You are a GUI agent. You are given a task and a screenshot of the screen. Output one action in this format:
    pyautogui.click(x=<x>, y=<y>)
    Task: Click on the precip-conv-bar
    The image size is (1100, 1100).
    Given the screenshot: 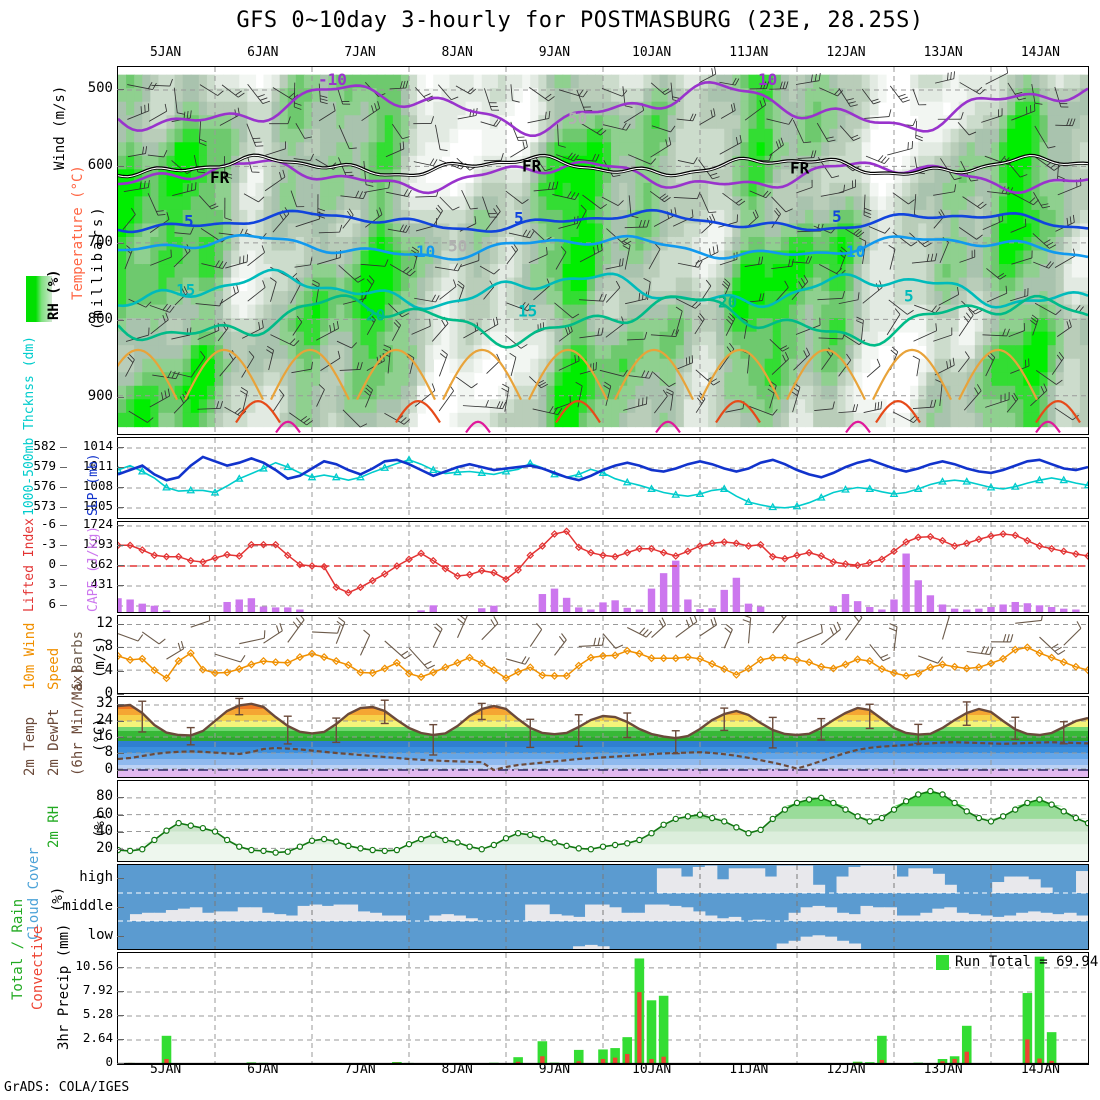 What is the action you would take?
    pyautogui.click(x=603, y=1061)
    